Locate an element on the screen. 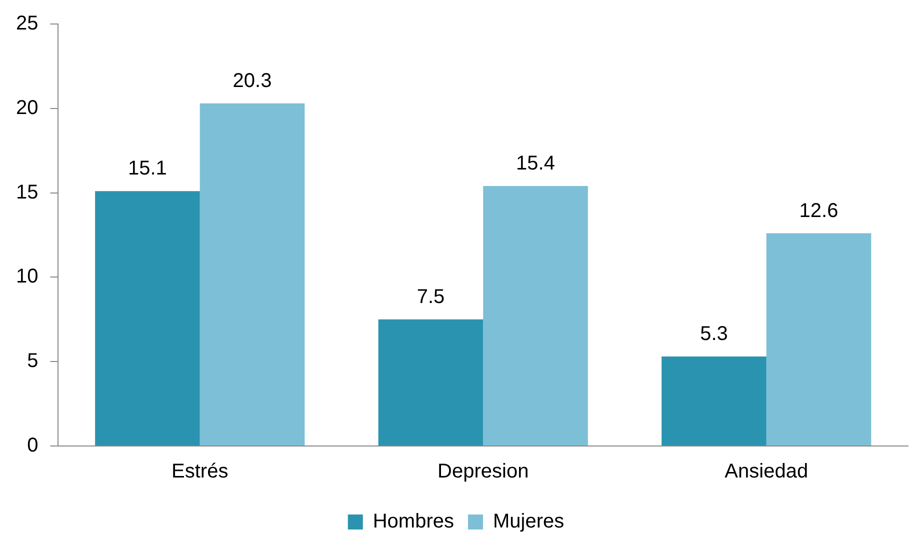  y-tick-label: 25 is located at coordinates (27, 23).